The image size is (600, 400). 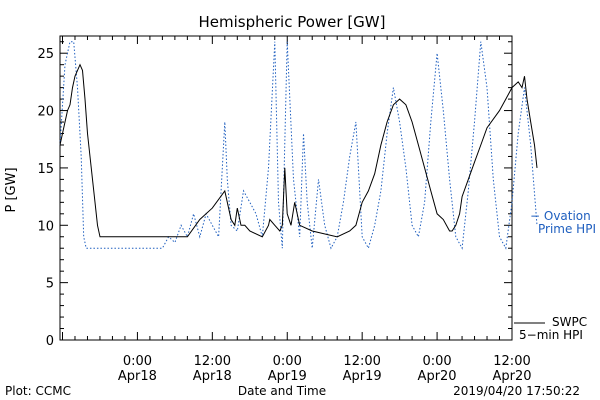 I want to click on y-axis-label: P [GW], so click(x=11, y=189).